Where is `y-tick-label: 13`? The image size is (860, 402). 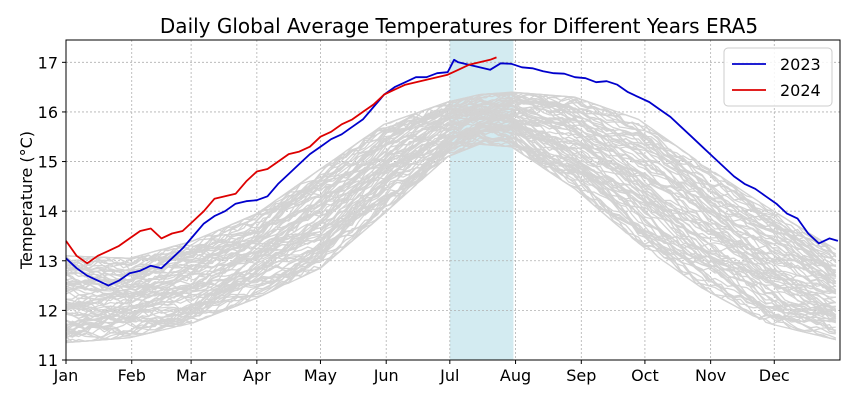
y-tick-label: 13 is located at coordinates (48, 261).